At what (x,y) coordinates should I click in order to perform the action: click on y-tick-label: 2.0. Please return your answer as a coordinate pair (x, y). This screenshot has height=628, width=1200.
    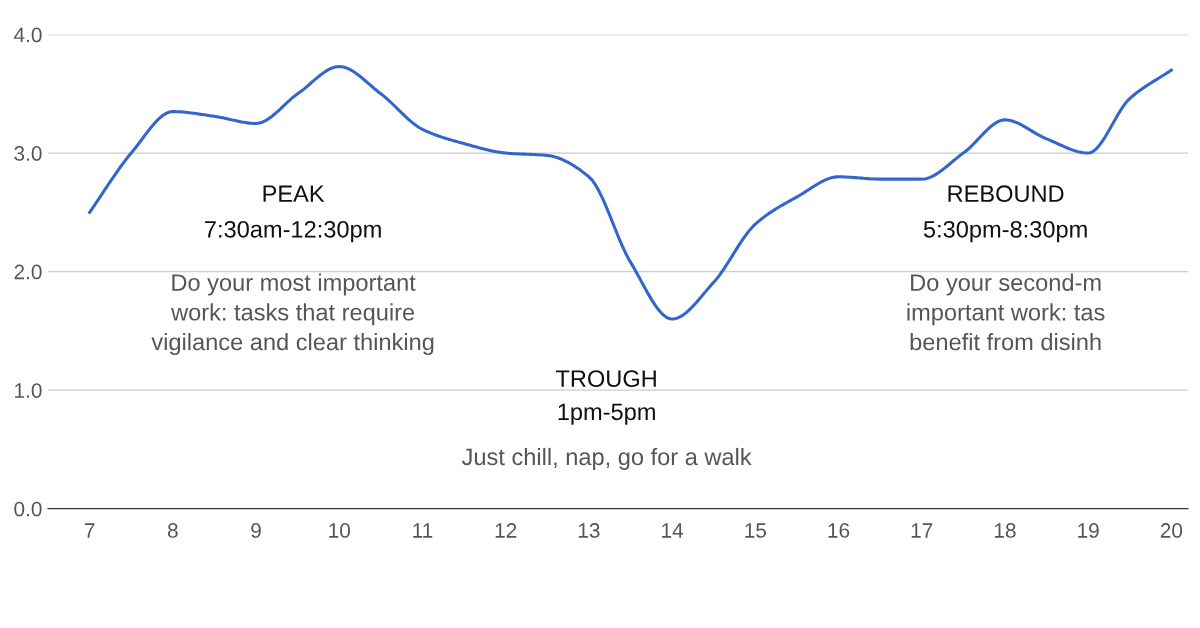
    Looking at the image, I should click on (28, 272).